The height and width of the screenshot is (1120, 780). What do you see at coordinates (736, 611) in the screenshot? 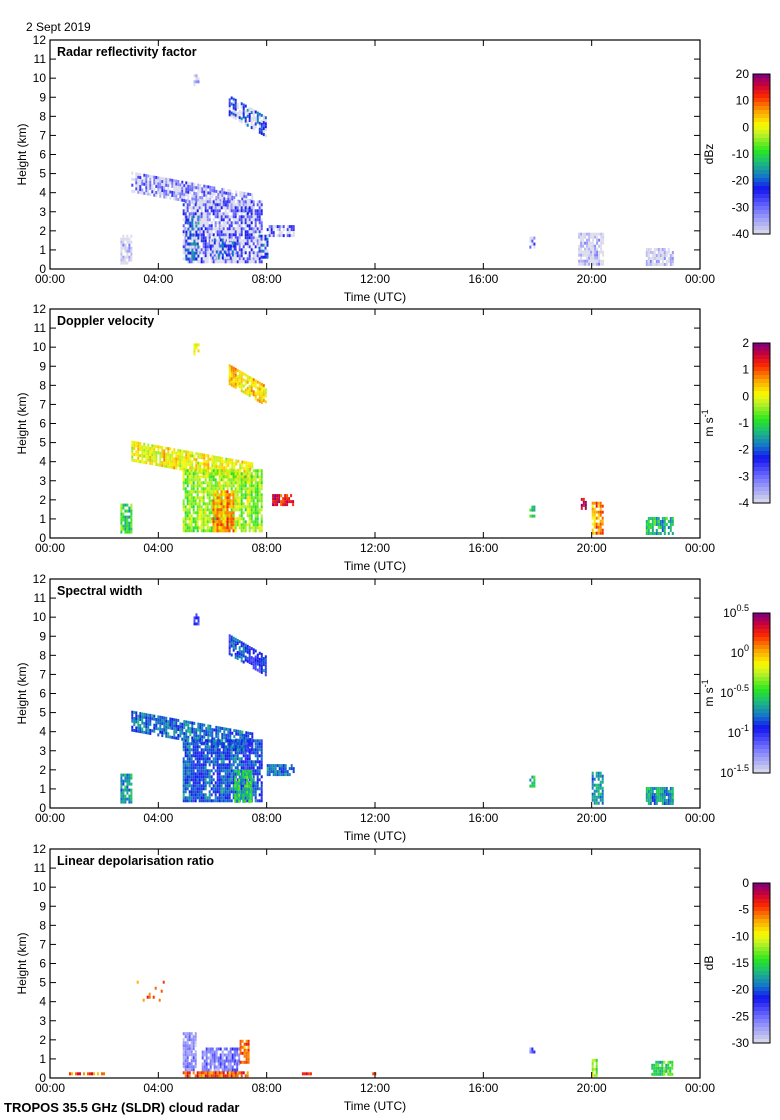
I see `colorbar-tick-label: 100.5` at bounding box center [736, 611].